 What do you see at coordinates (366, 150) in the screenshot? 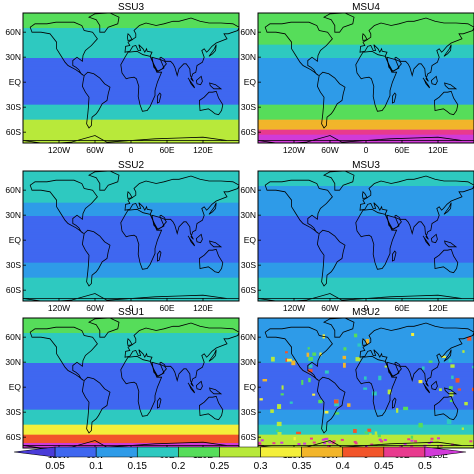
I see `lon-label: 0` at bounding box center [366, 150].